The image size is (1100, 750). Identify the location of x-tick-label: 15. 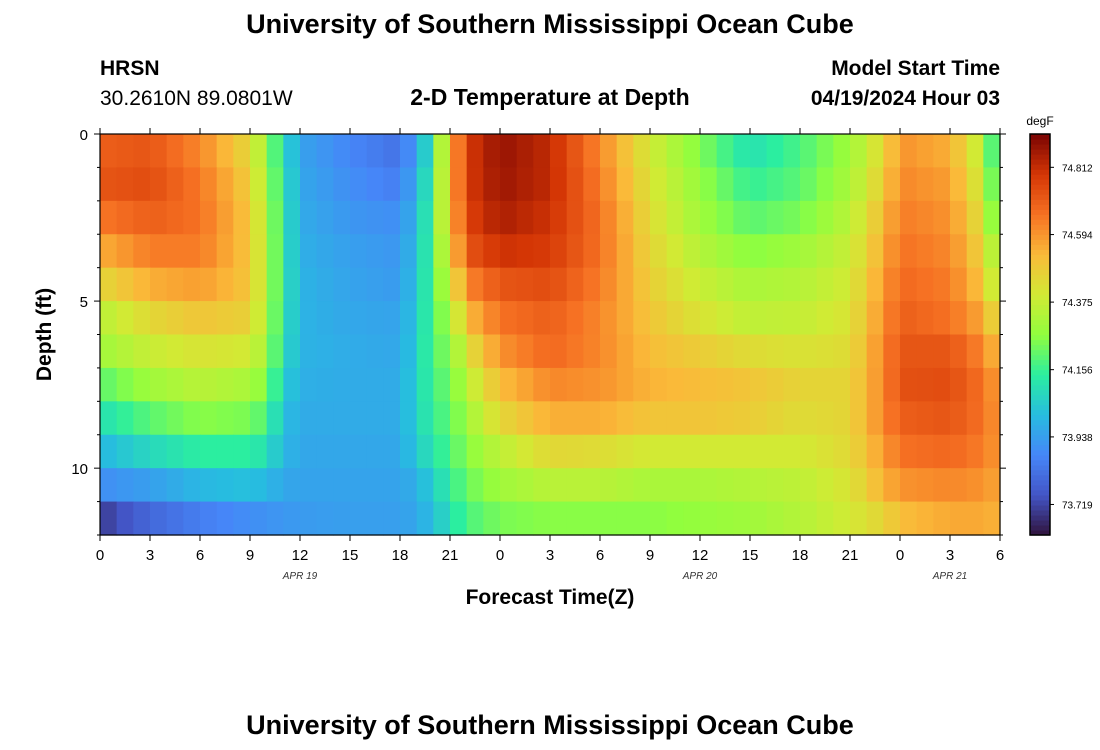
(350, 555).